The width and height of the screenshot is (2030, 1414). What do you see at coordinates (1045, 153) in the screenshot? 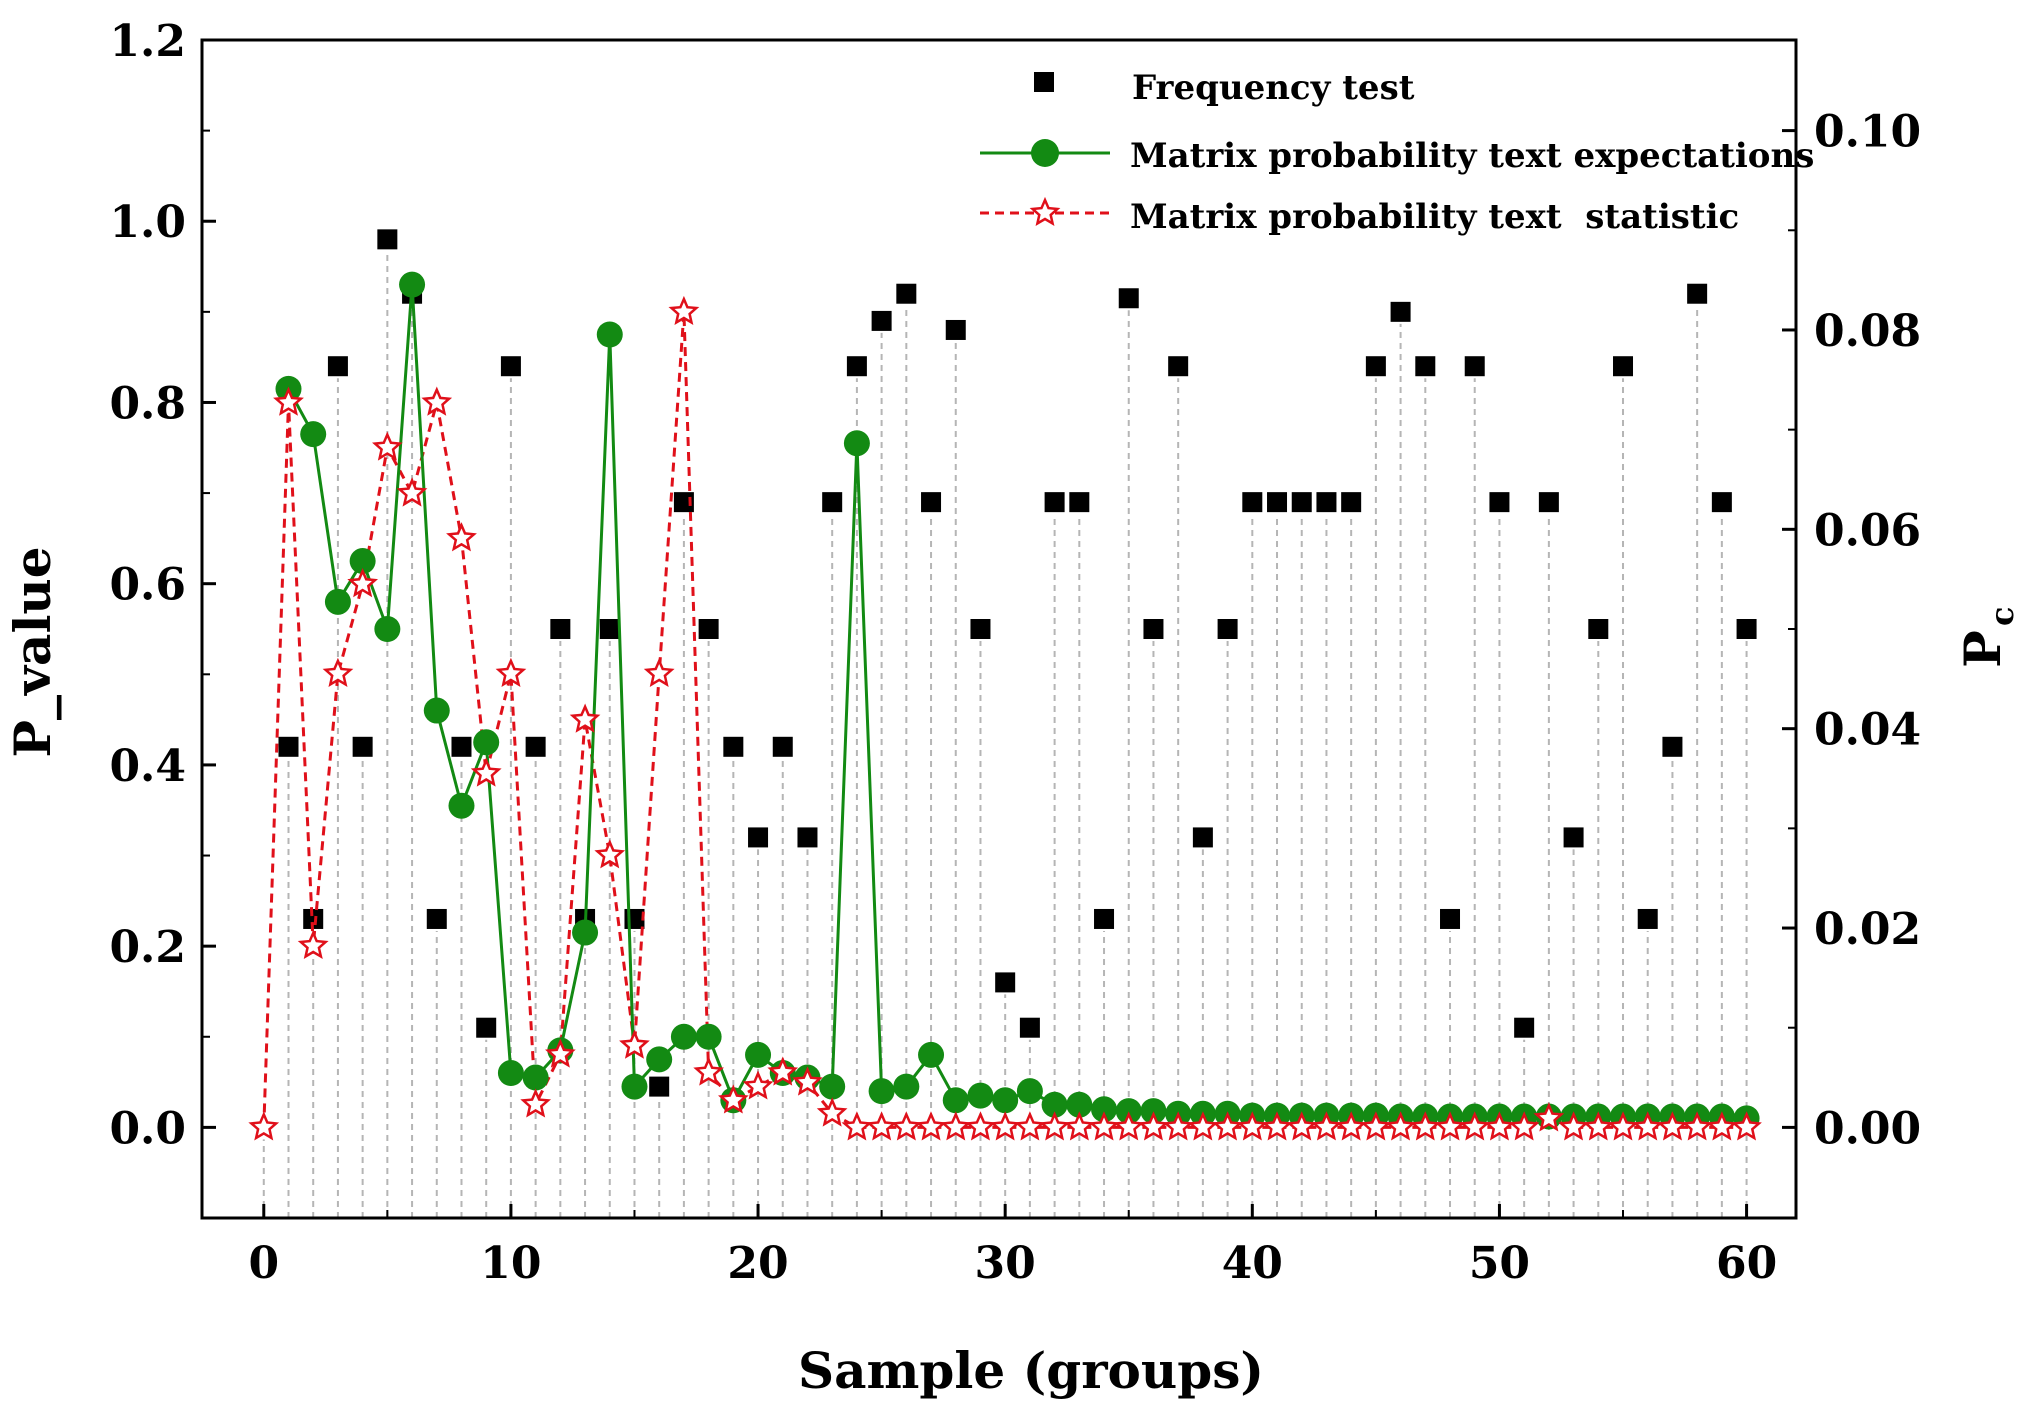
I see `legend-expectations-marker` at bounding box center [1045, 153].